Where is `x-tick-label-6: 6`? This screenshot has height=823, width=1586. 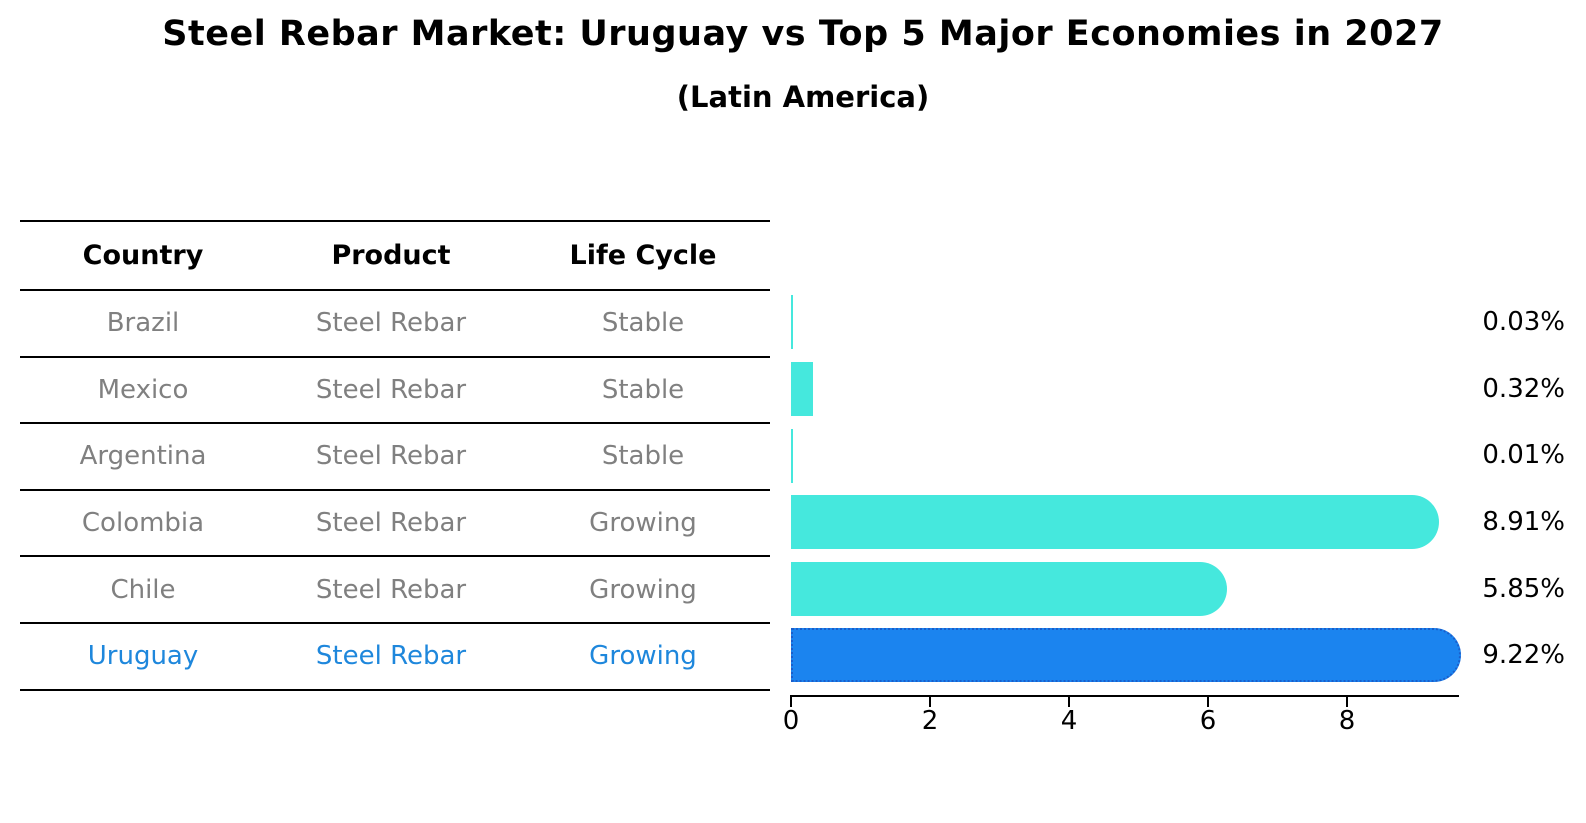
x-tick-label-6: 6 is located at coordinates (1208, 721).